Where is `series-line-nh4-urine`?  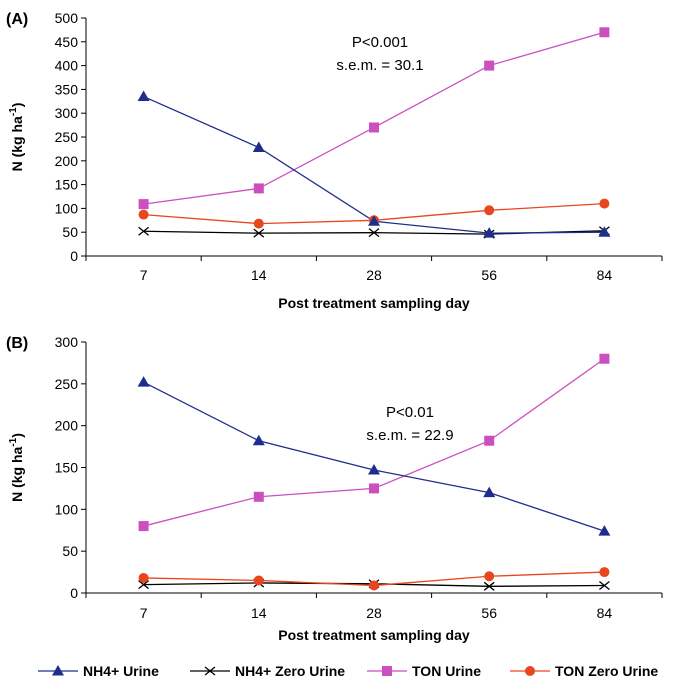 series-line-nh4-urine is located at coordinates (374, 164).